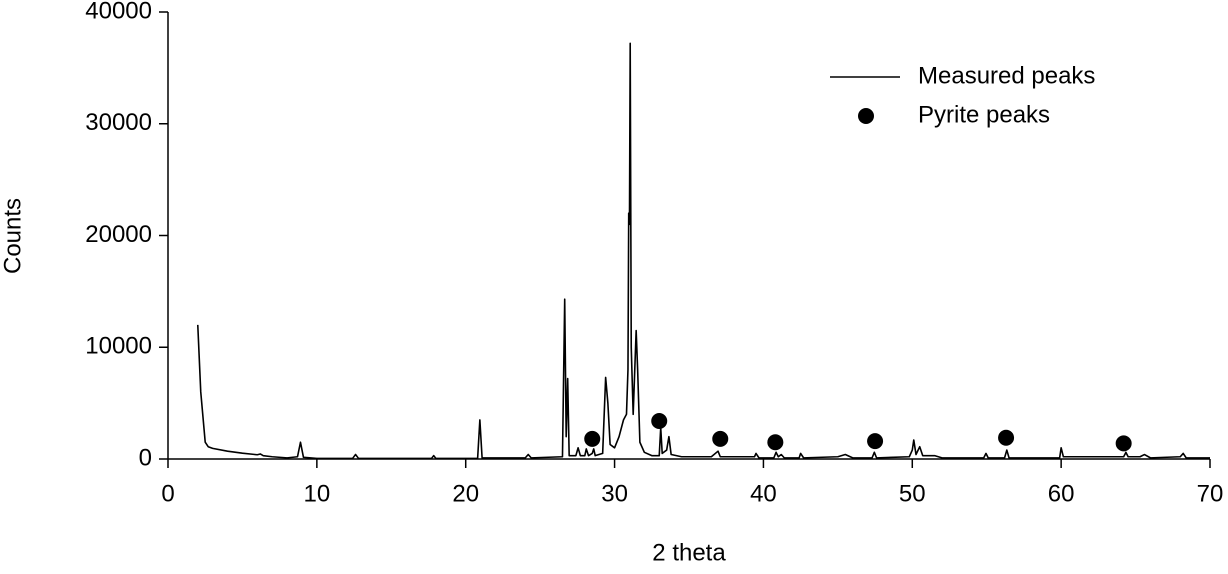 The width and height of the screenshot is (1228, 574). What do you see at coordinates (1061, 493) in the screenshot?
I see `x-tick-label: 60` at bounding box center [1061, 493].